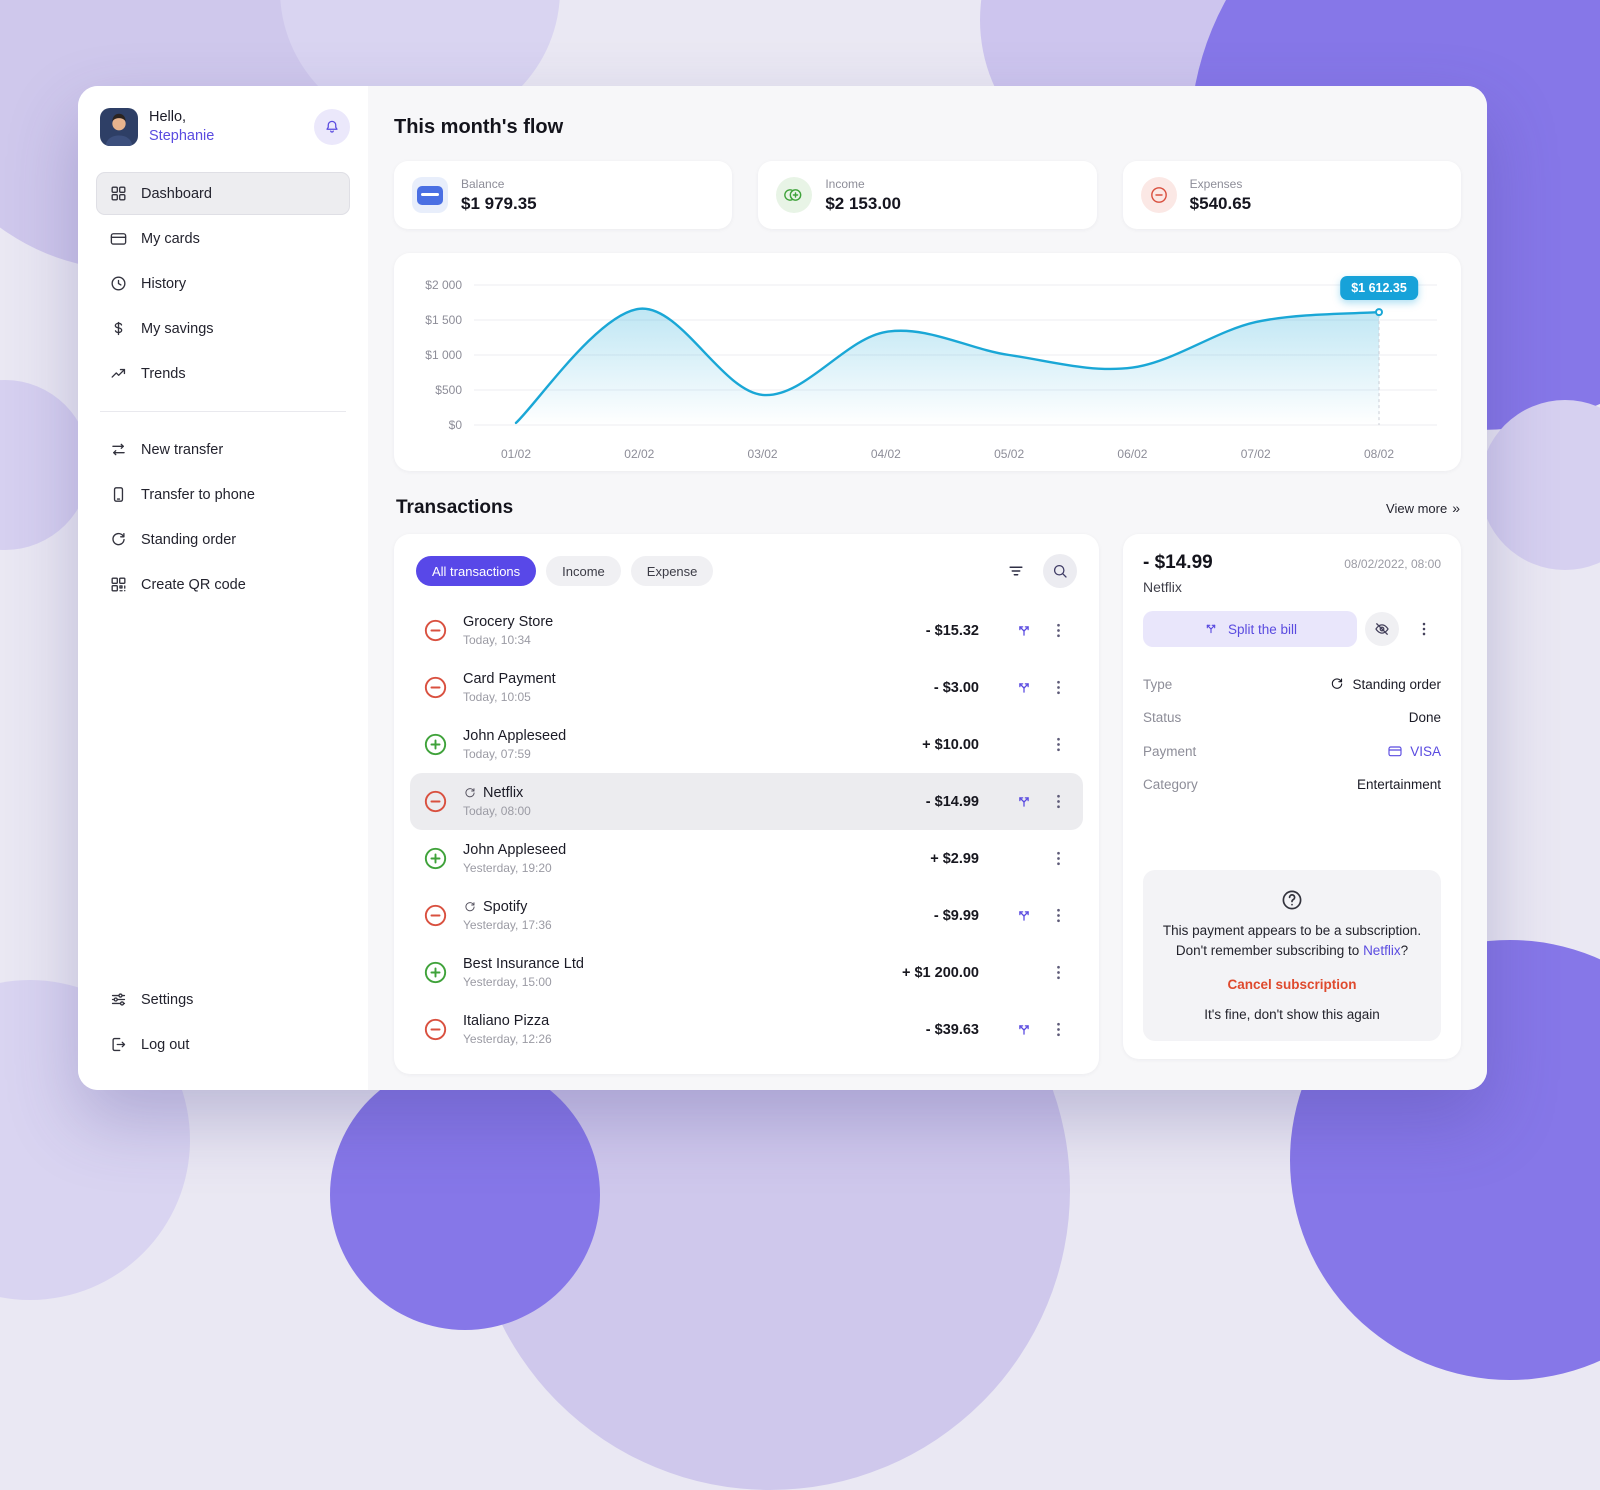  Describe the element at coordinates (497, 640) in the screenshot. I see `transaction-time: Today, 10:34` at that location.